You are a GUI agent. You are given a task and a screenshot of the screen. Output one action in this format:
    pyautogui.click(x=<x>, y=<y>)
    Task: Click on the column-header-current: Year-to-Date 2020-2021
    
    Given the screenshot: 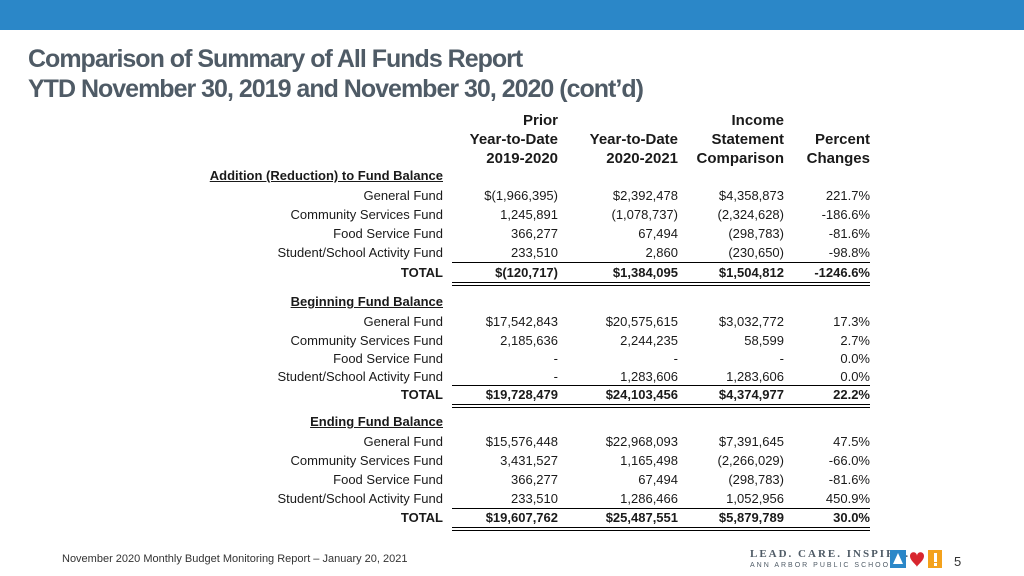 What is the action you would take?
    pyautogui.click(x=633, y=149)
    